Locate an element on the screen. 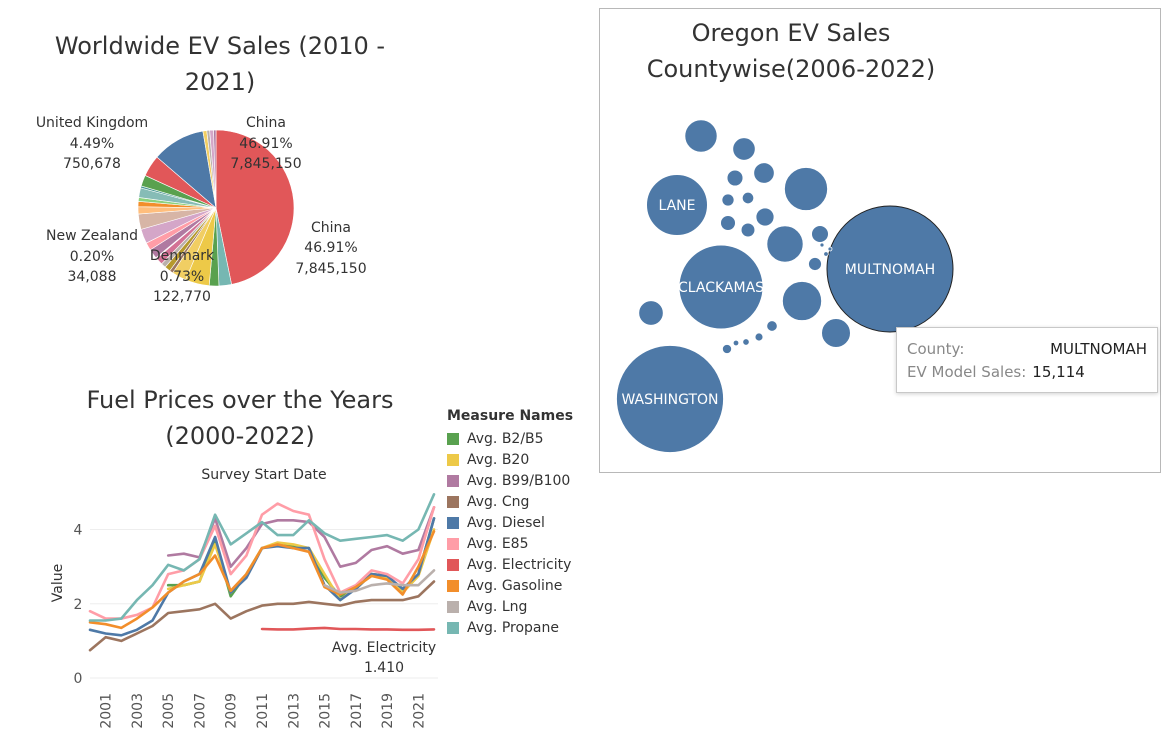 The height and width of the screenshot is (741, 1164). x-tick-label: 2019 is located at coordinates (388, 711).